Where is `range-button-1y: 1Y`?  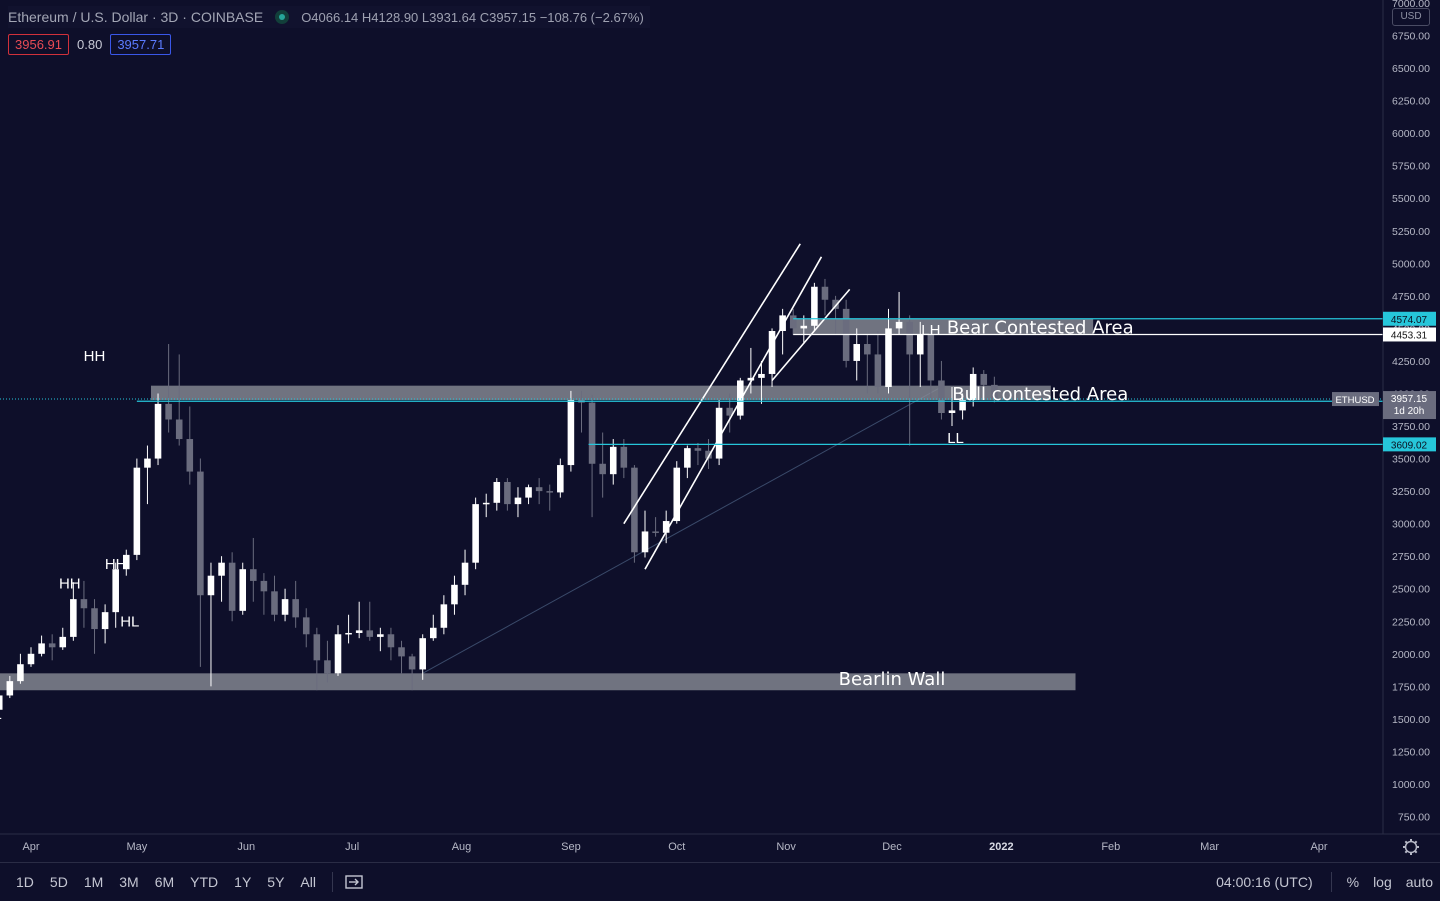 range-button-1y: 1Y is located at coordinates (243, 882).